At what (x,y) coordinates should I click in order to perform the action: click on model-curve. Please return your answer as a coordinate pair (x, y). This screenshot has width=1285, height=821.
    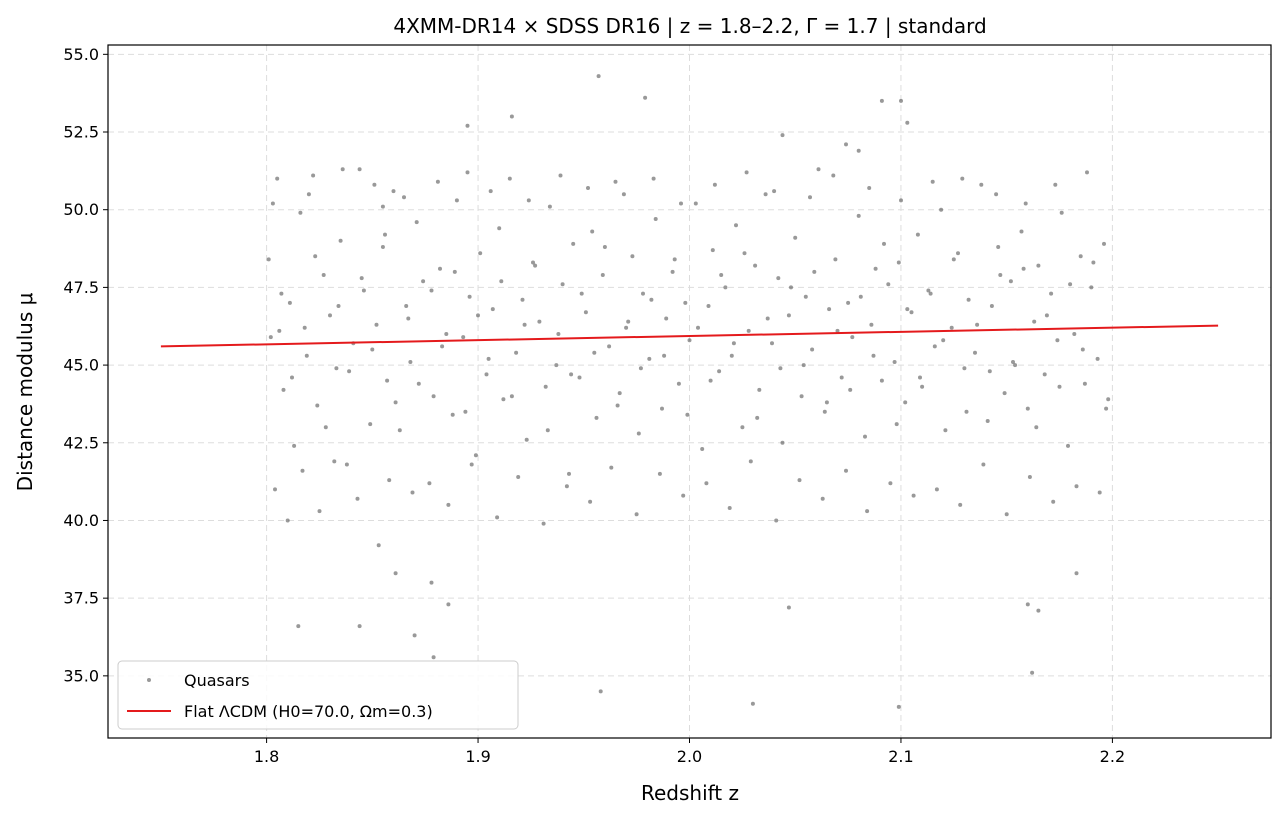
    Looking at the image, I should click on (689, 336).